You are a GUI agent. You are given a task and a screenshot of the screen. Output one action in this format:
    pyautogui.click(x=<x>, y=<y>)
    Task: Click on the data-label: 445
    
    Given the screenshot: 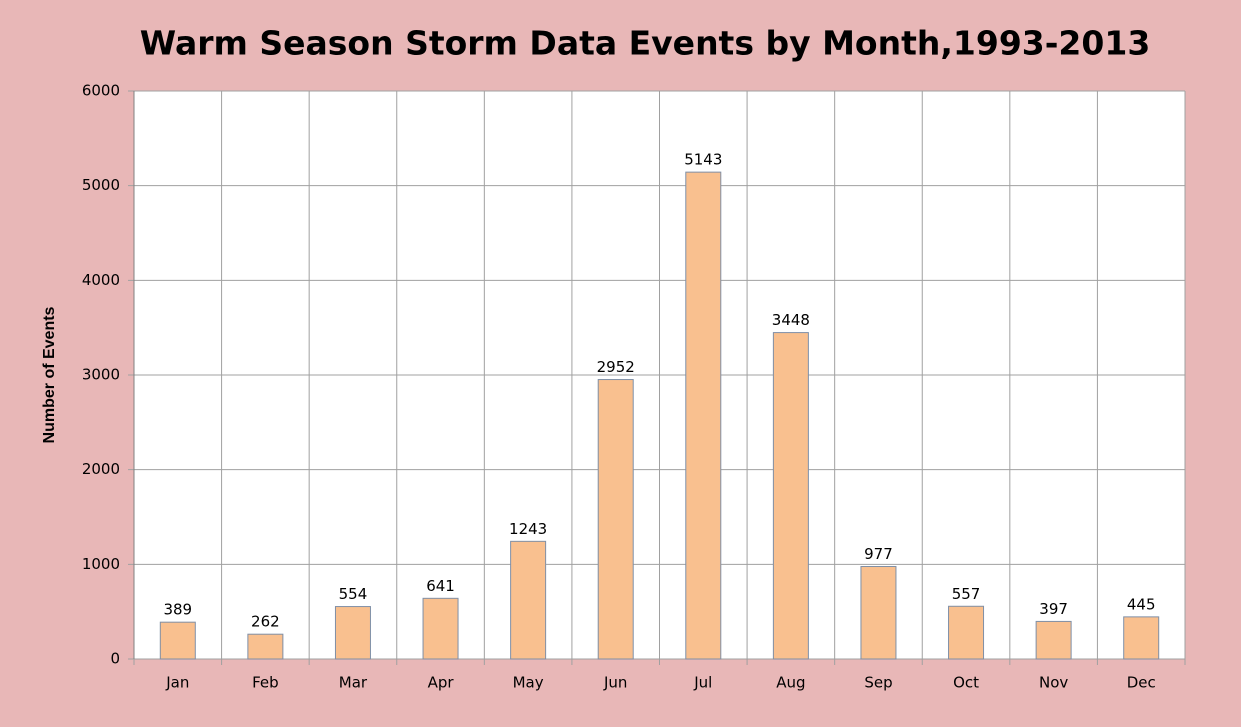 What is the action you would take?
    pyautogui.click(x=1141, y=604)
    